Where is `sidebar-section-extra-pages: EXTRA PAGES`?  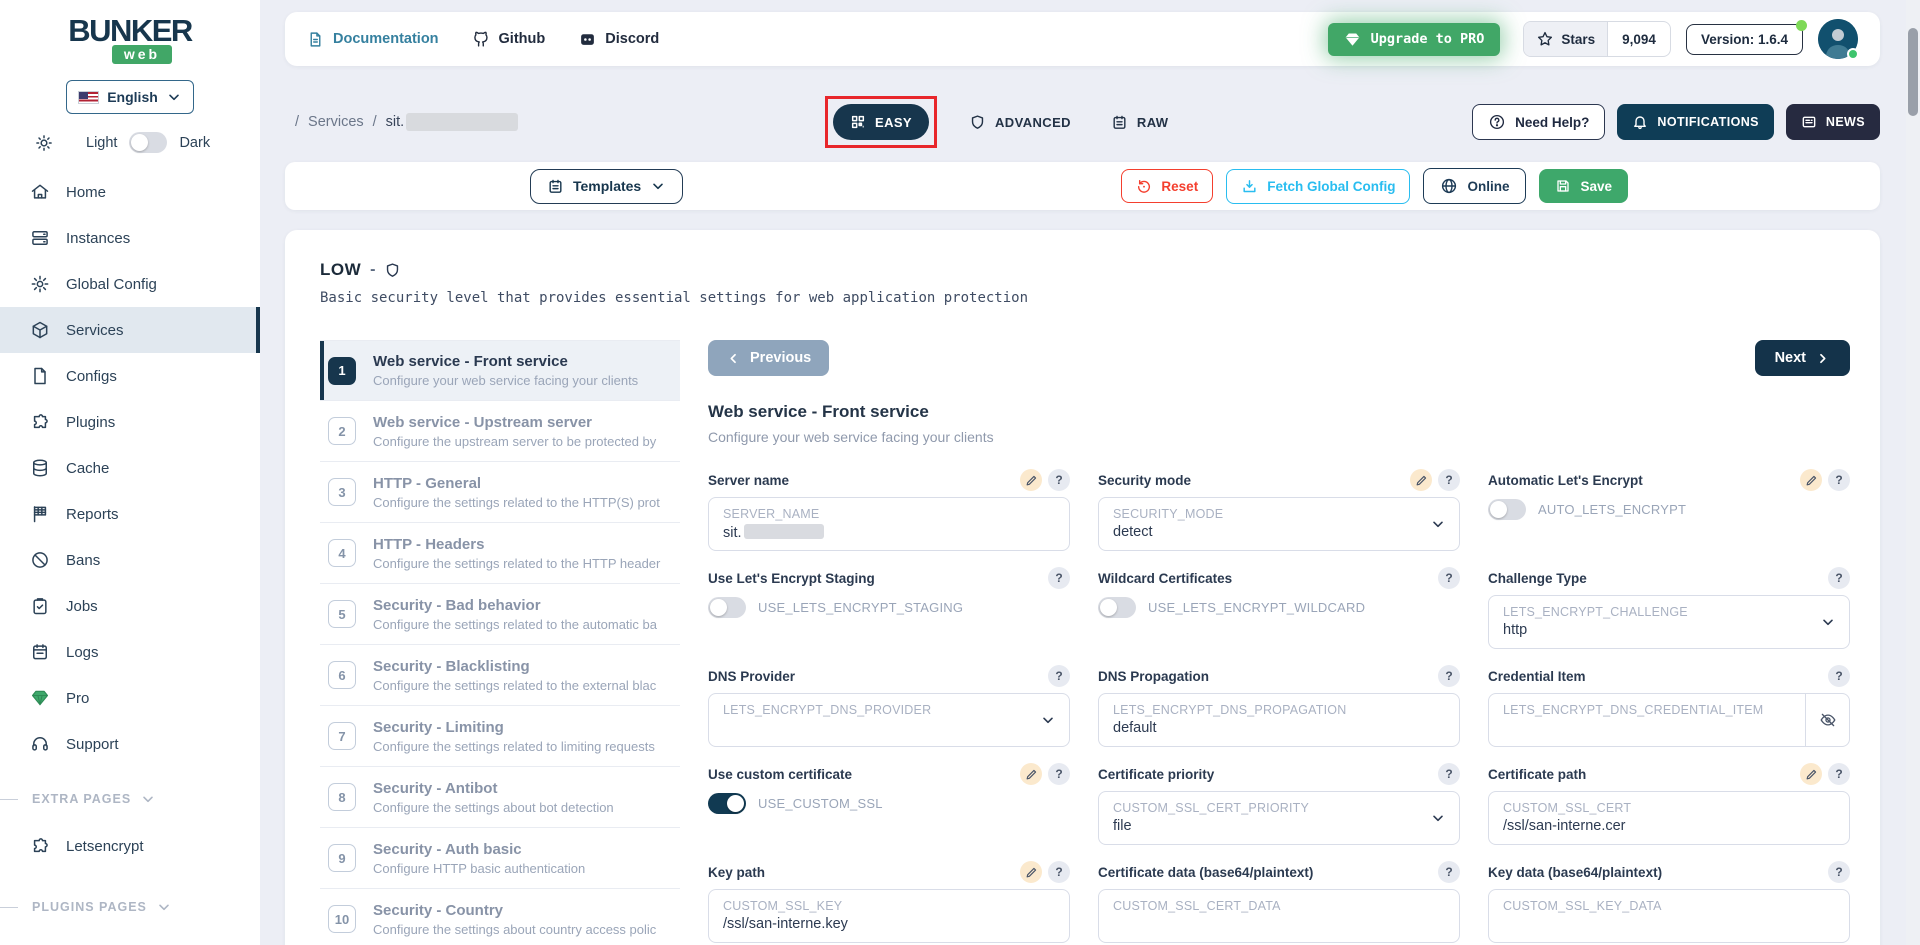
sidebar-section-extra-pages: EXTRA PAGES is located at coordinates (130, 799).